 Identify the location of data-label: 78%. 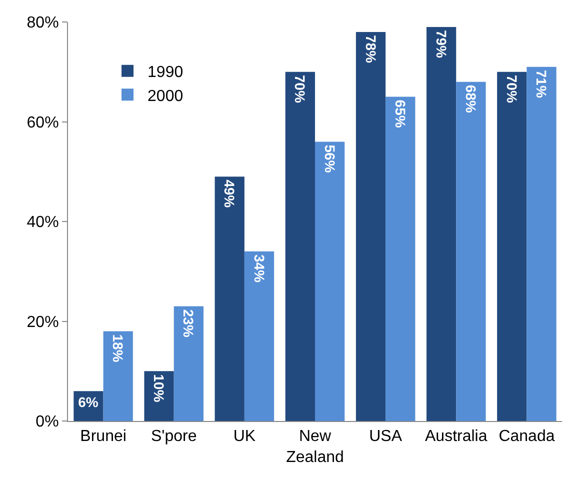
(370, 49).